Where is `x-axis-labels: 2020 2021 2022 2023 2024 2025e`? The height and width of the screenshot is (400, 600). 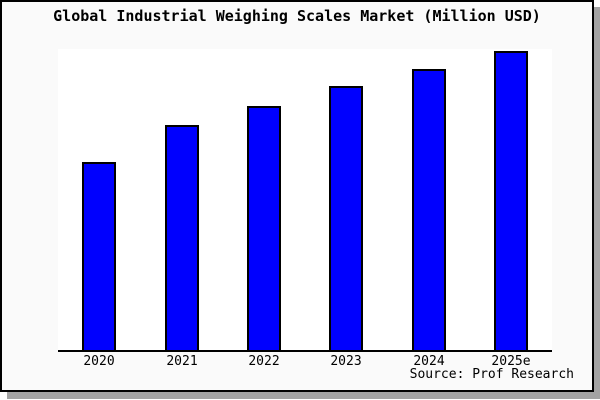 x-axis-labels: 2020 2021 2022 2023 2024 2025e is located at coordinates (297, 362).